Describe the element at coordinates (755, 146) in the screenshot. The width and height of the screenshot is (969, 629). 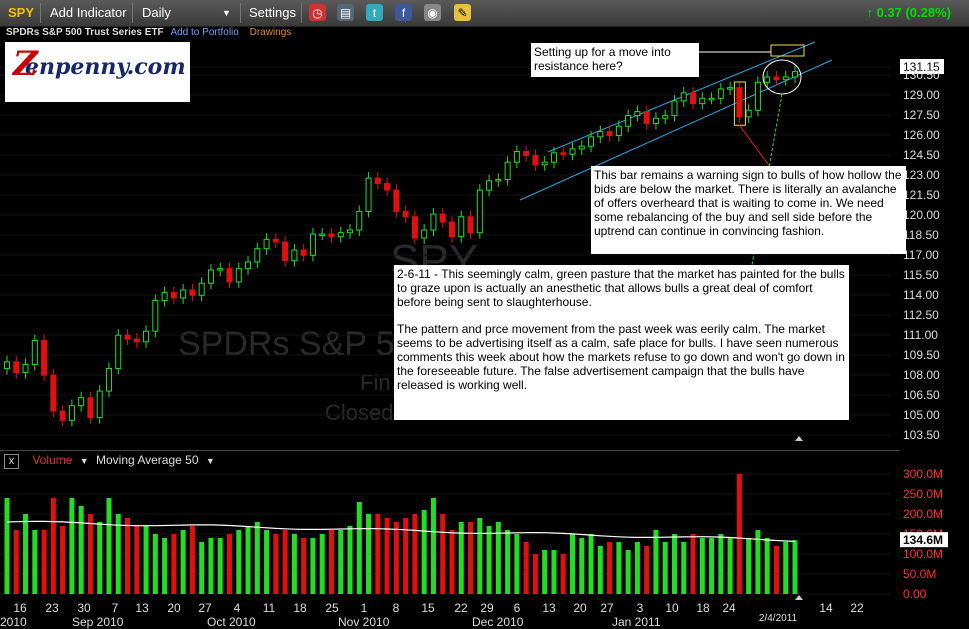
I see `warning-pointer` at that location.